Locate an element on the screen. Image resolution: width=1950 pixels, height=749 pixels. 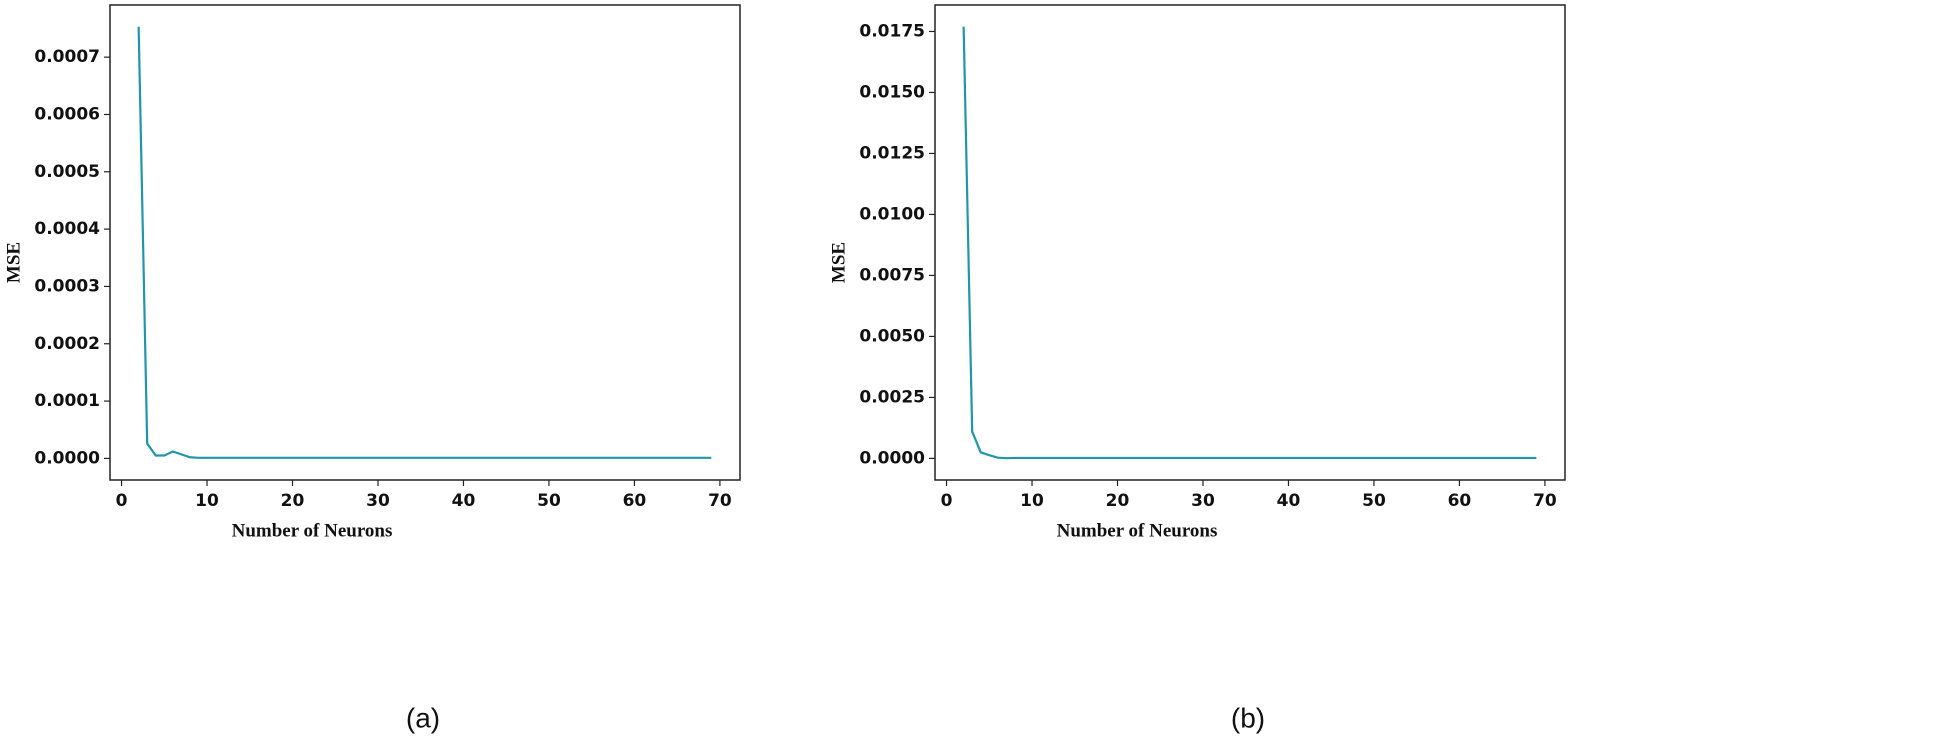
y-tick-label: 0.0025 is located at coordinates (892, 397).